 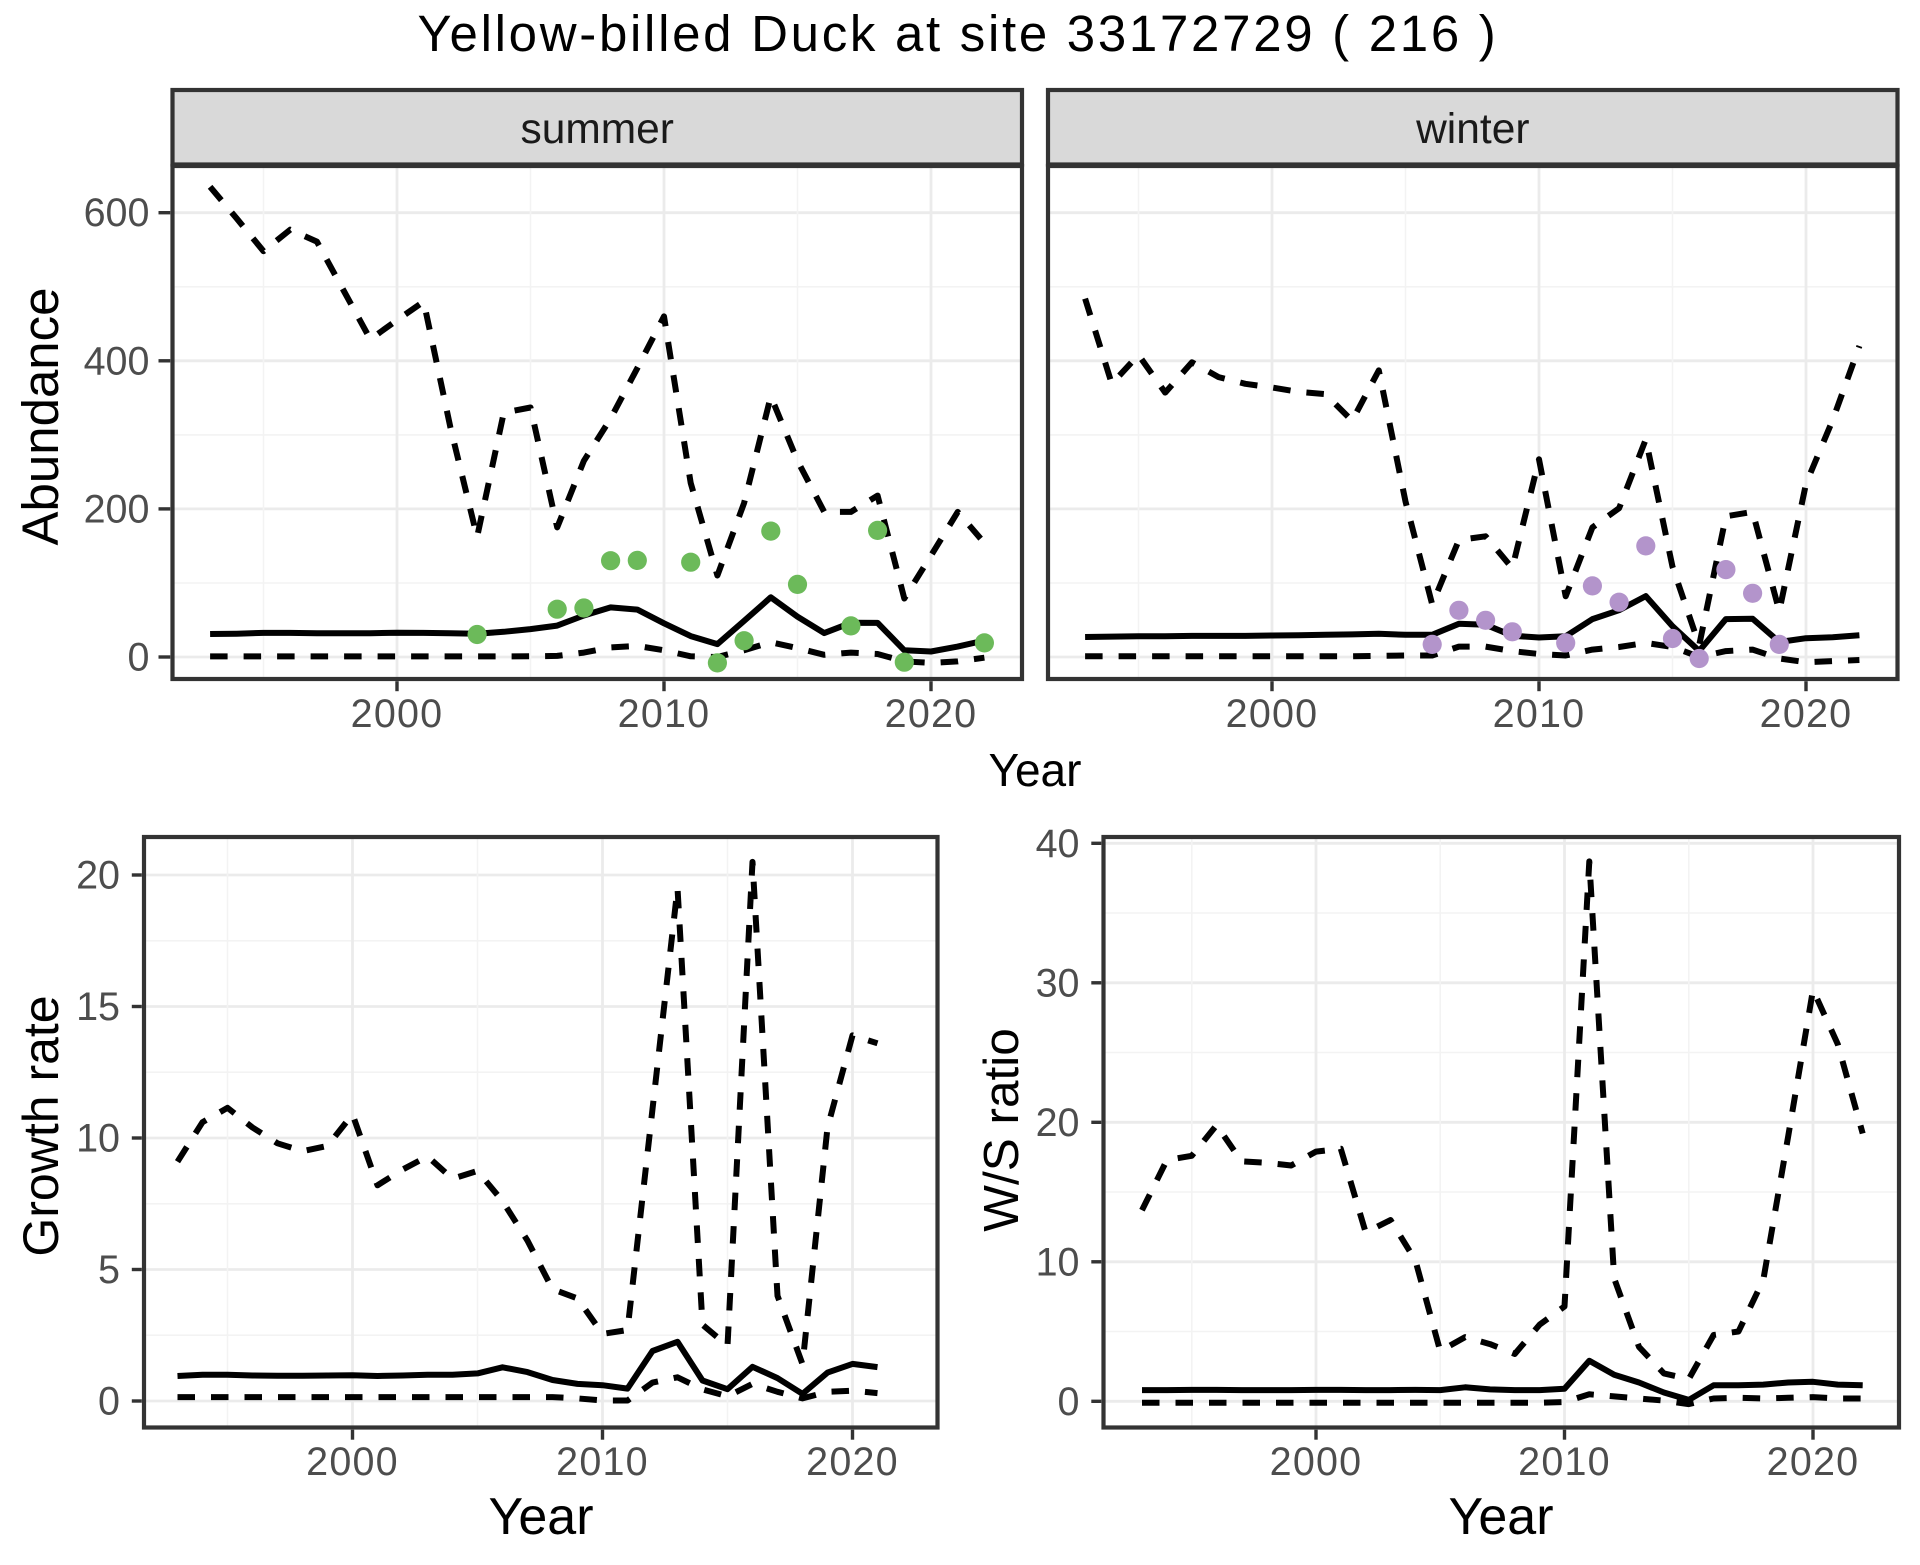 What do you see at coordinates (1472, 129) in the screenshot?
I see `svg-text: winter` at bounding box center [1472, 129].